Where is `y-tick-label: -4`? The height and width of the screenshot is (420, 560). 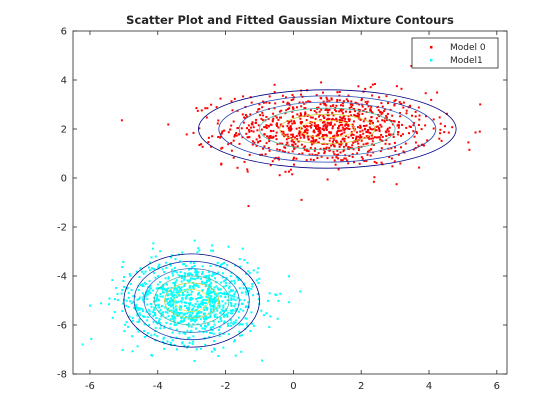 y-tick-label: -4 is located at coordinates (62, 277).